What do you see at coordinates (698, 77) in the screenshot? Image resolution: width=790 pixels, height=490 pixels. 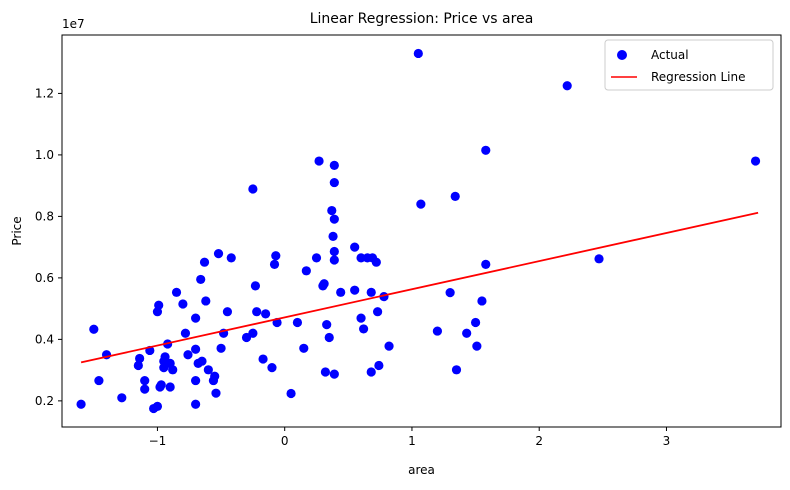 I see `legend-regression-line-label: Regression Line` at bounding box center [698, 77].